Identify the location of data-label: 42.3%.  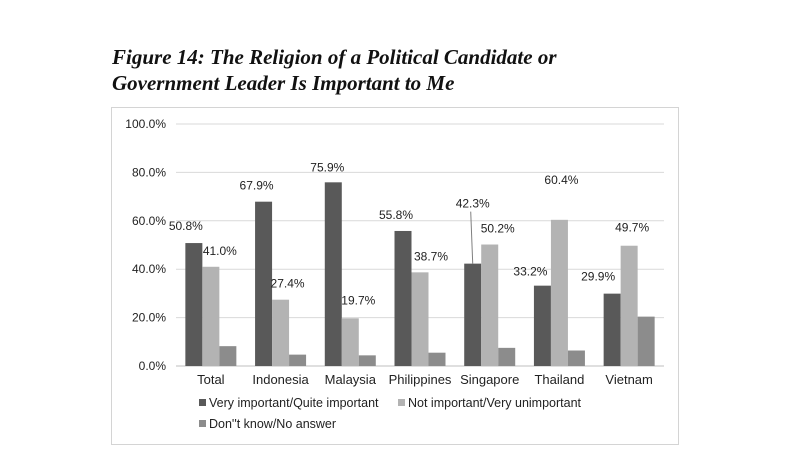
(473, 204).